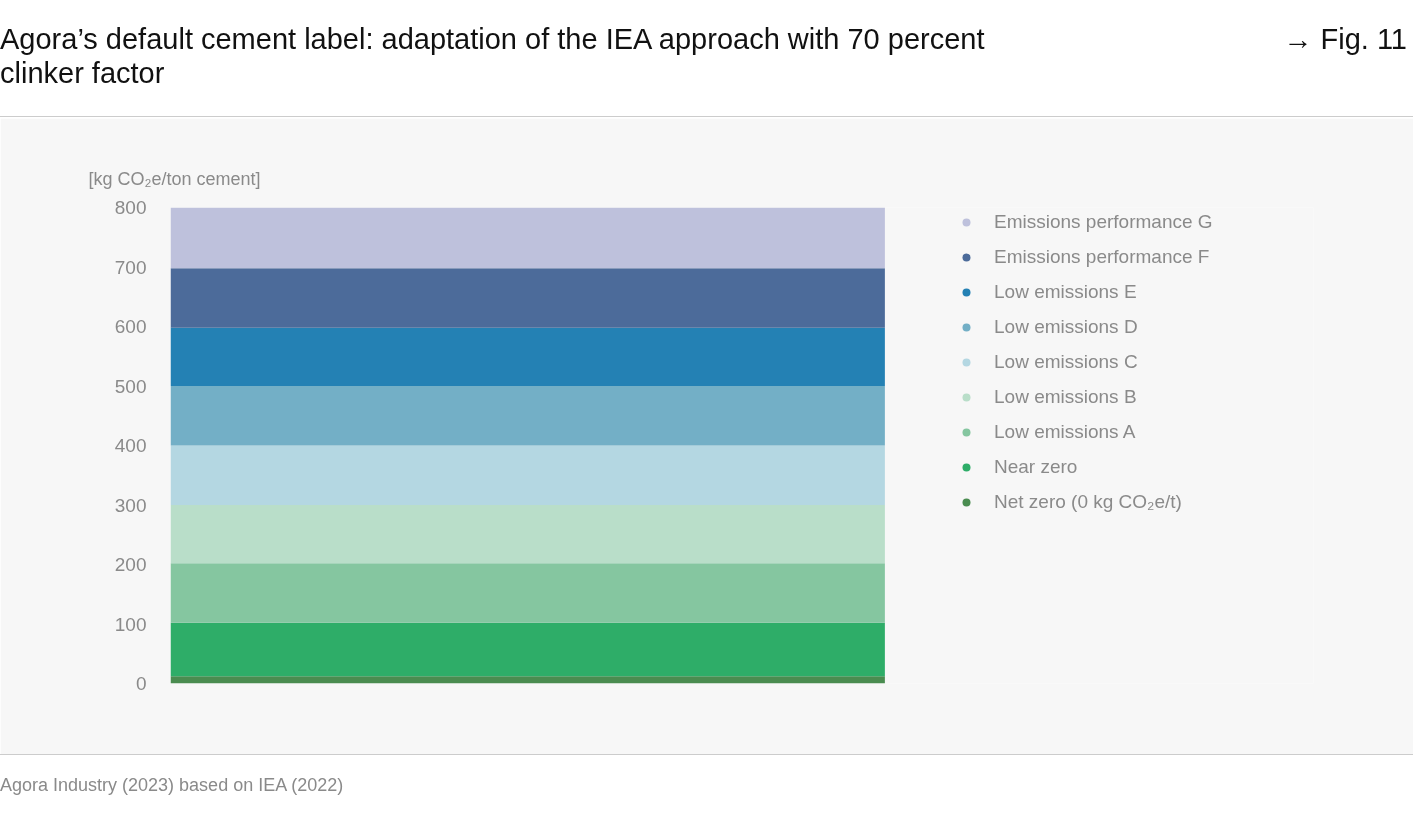 The image size is (1413, 813). What do you see at coordinates (130, 267) in the screenshot?
I see `y-tick-label: 700` at bounding box center [130, 267].